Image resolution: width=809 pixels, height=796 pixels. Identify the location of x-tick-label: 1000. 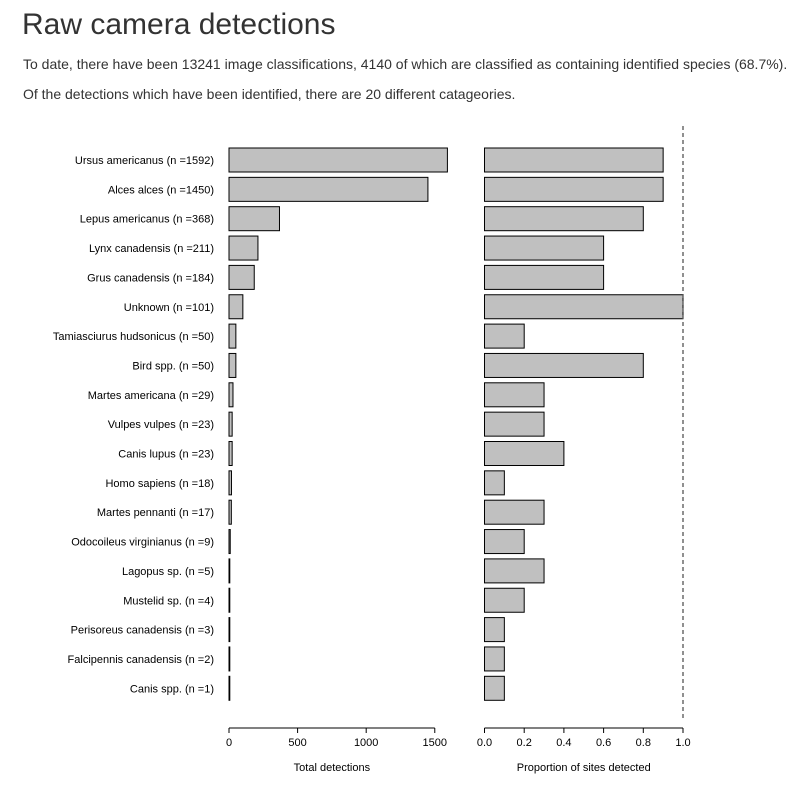
(366, 743).